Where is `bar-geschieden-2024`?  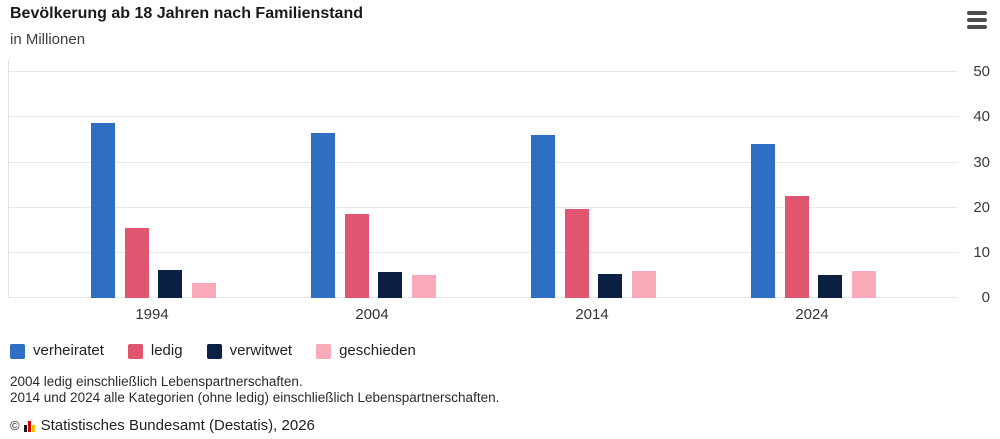 bar-geschieden-2024 is located at coordinates (863, 284).